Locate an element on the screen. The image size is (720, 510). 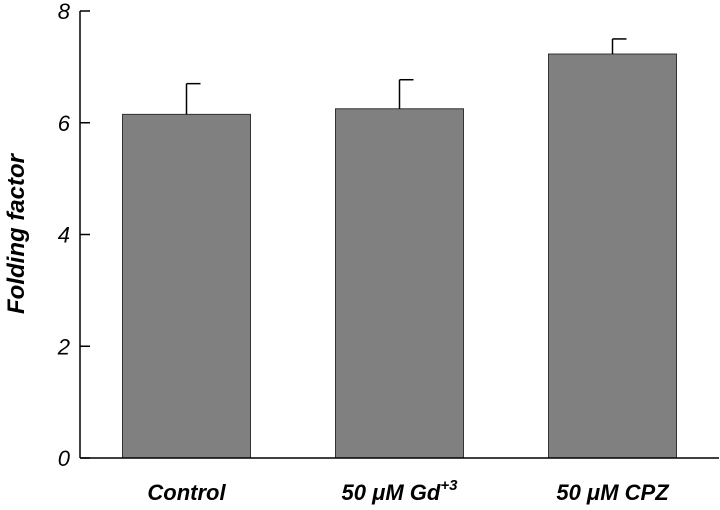
x-category-label-text: 50 μM Gd is located at coordinates (391, 492).